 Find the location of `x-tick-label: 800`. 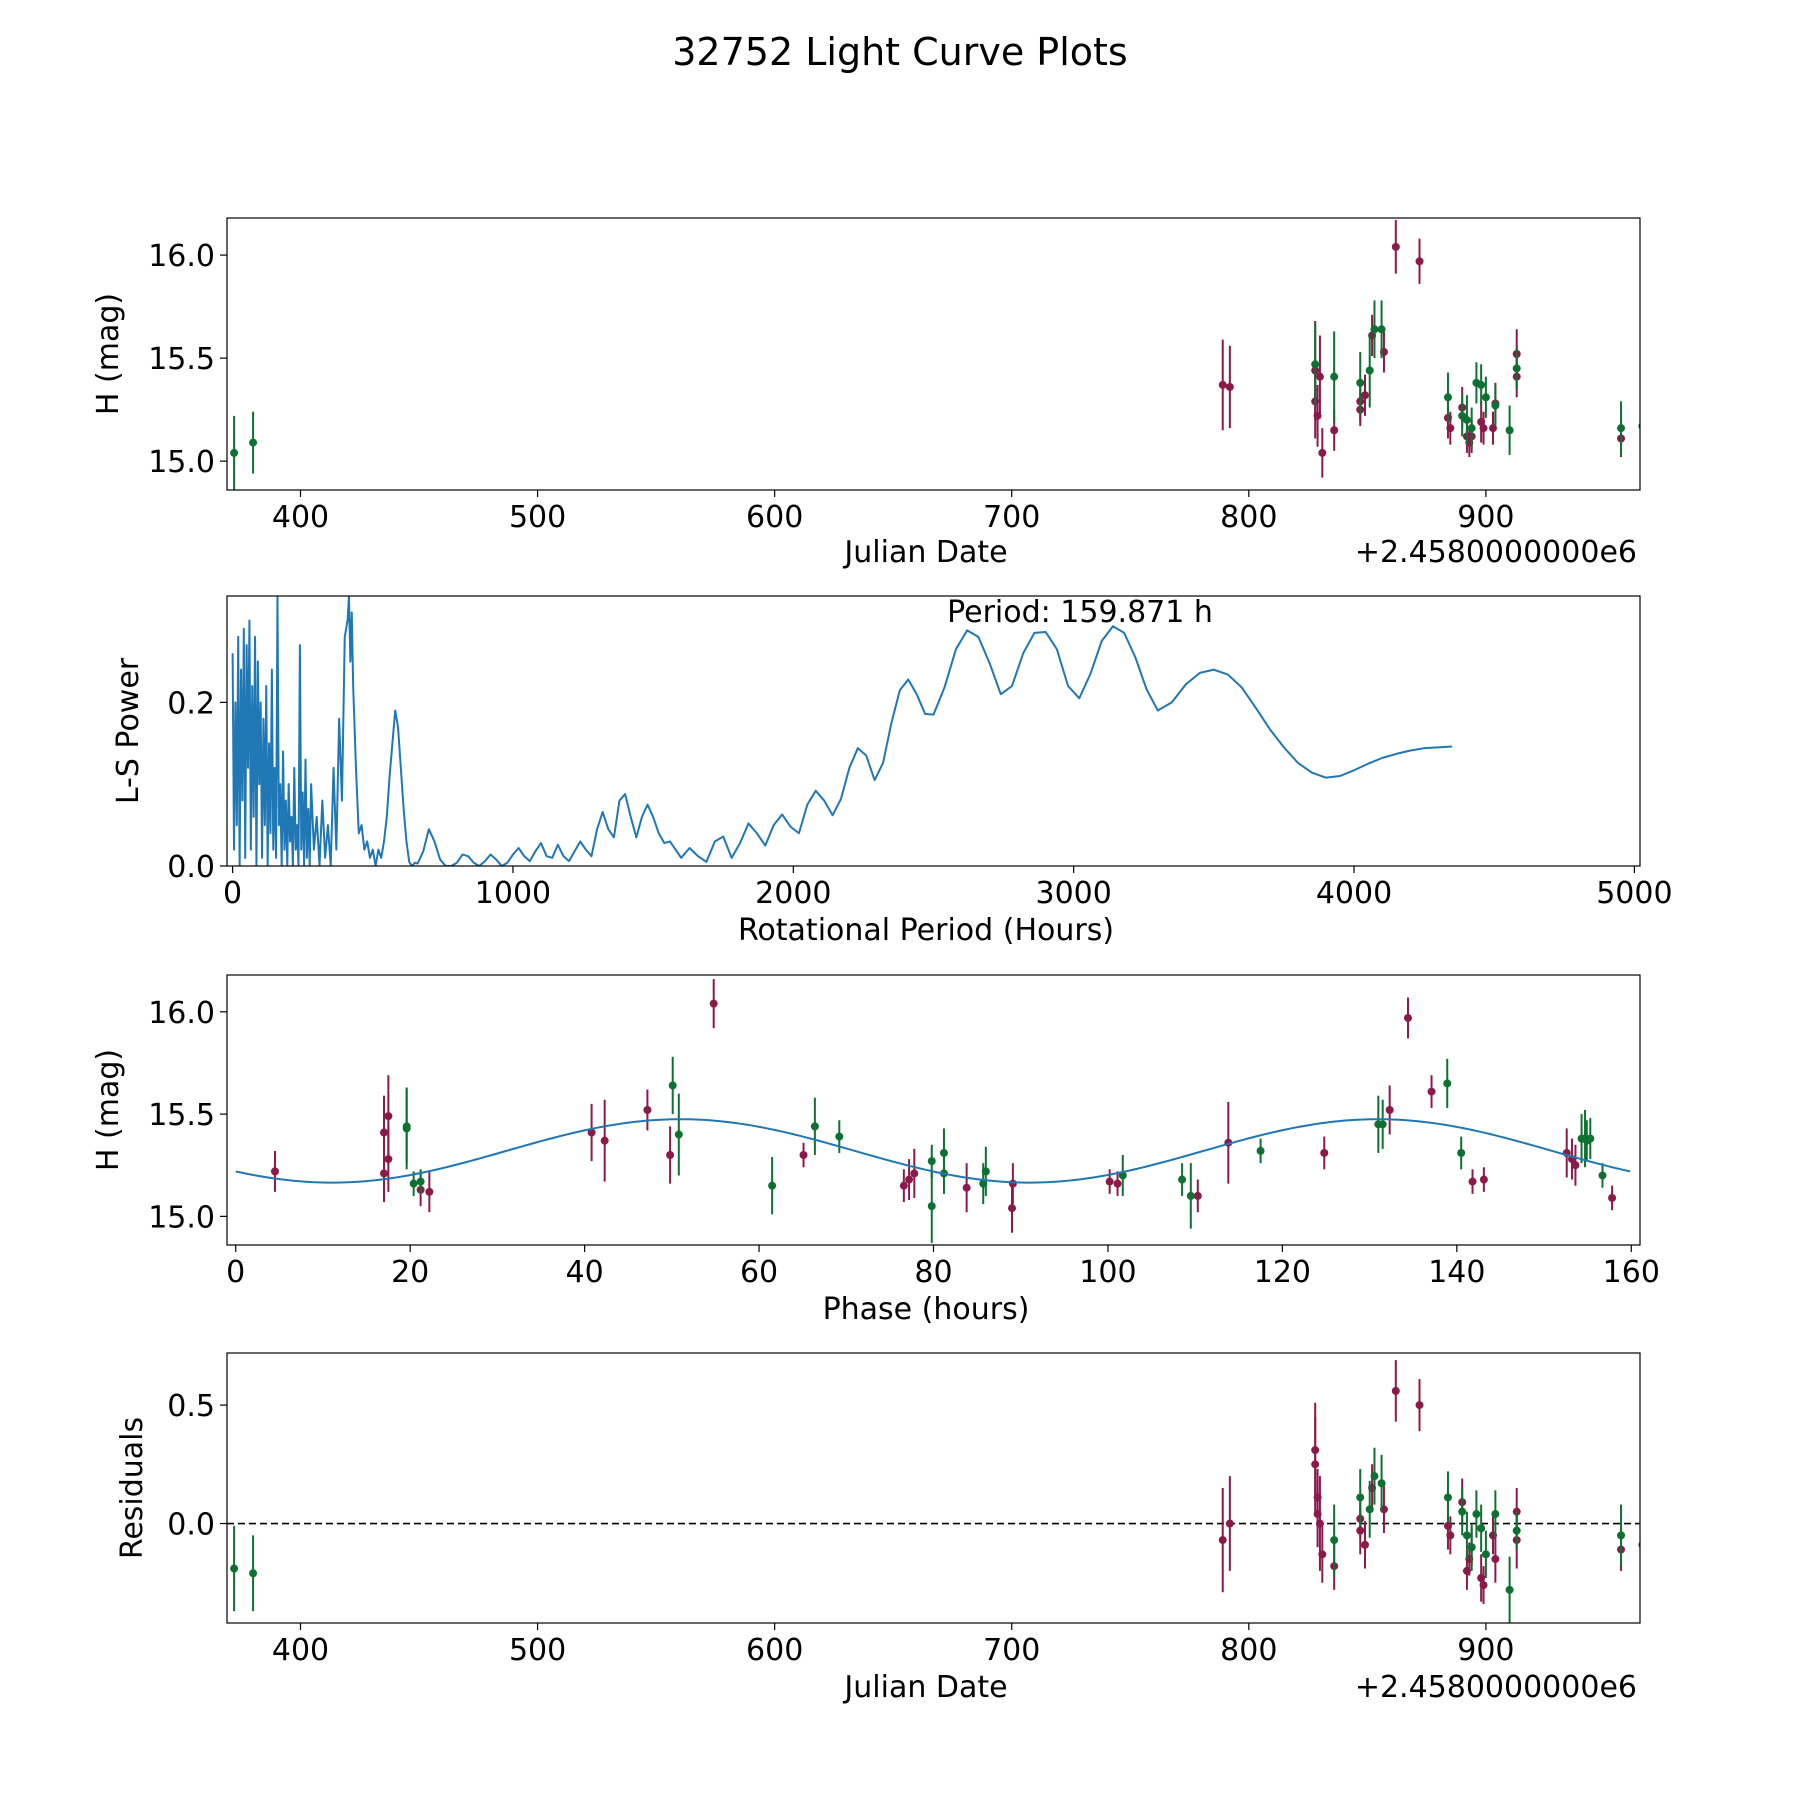

x-tick-label: 800 is located at coordinates (1248, 1650).